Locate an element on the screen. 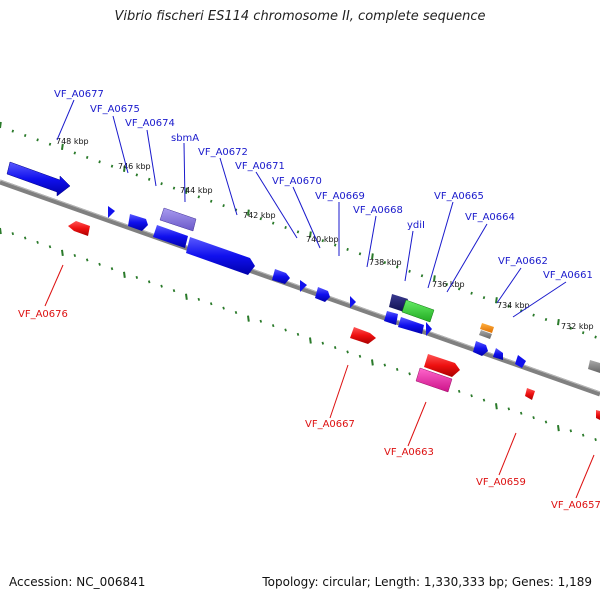  tick-label: 732 kbp is located at coordinates (577, 326).